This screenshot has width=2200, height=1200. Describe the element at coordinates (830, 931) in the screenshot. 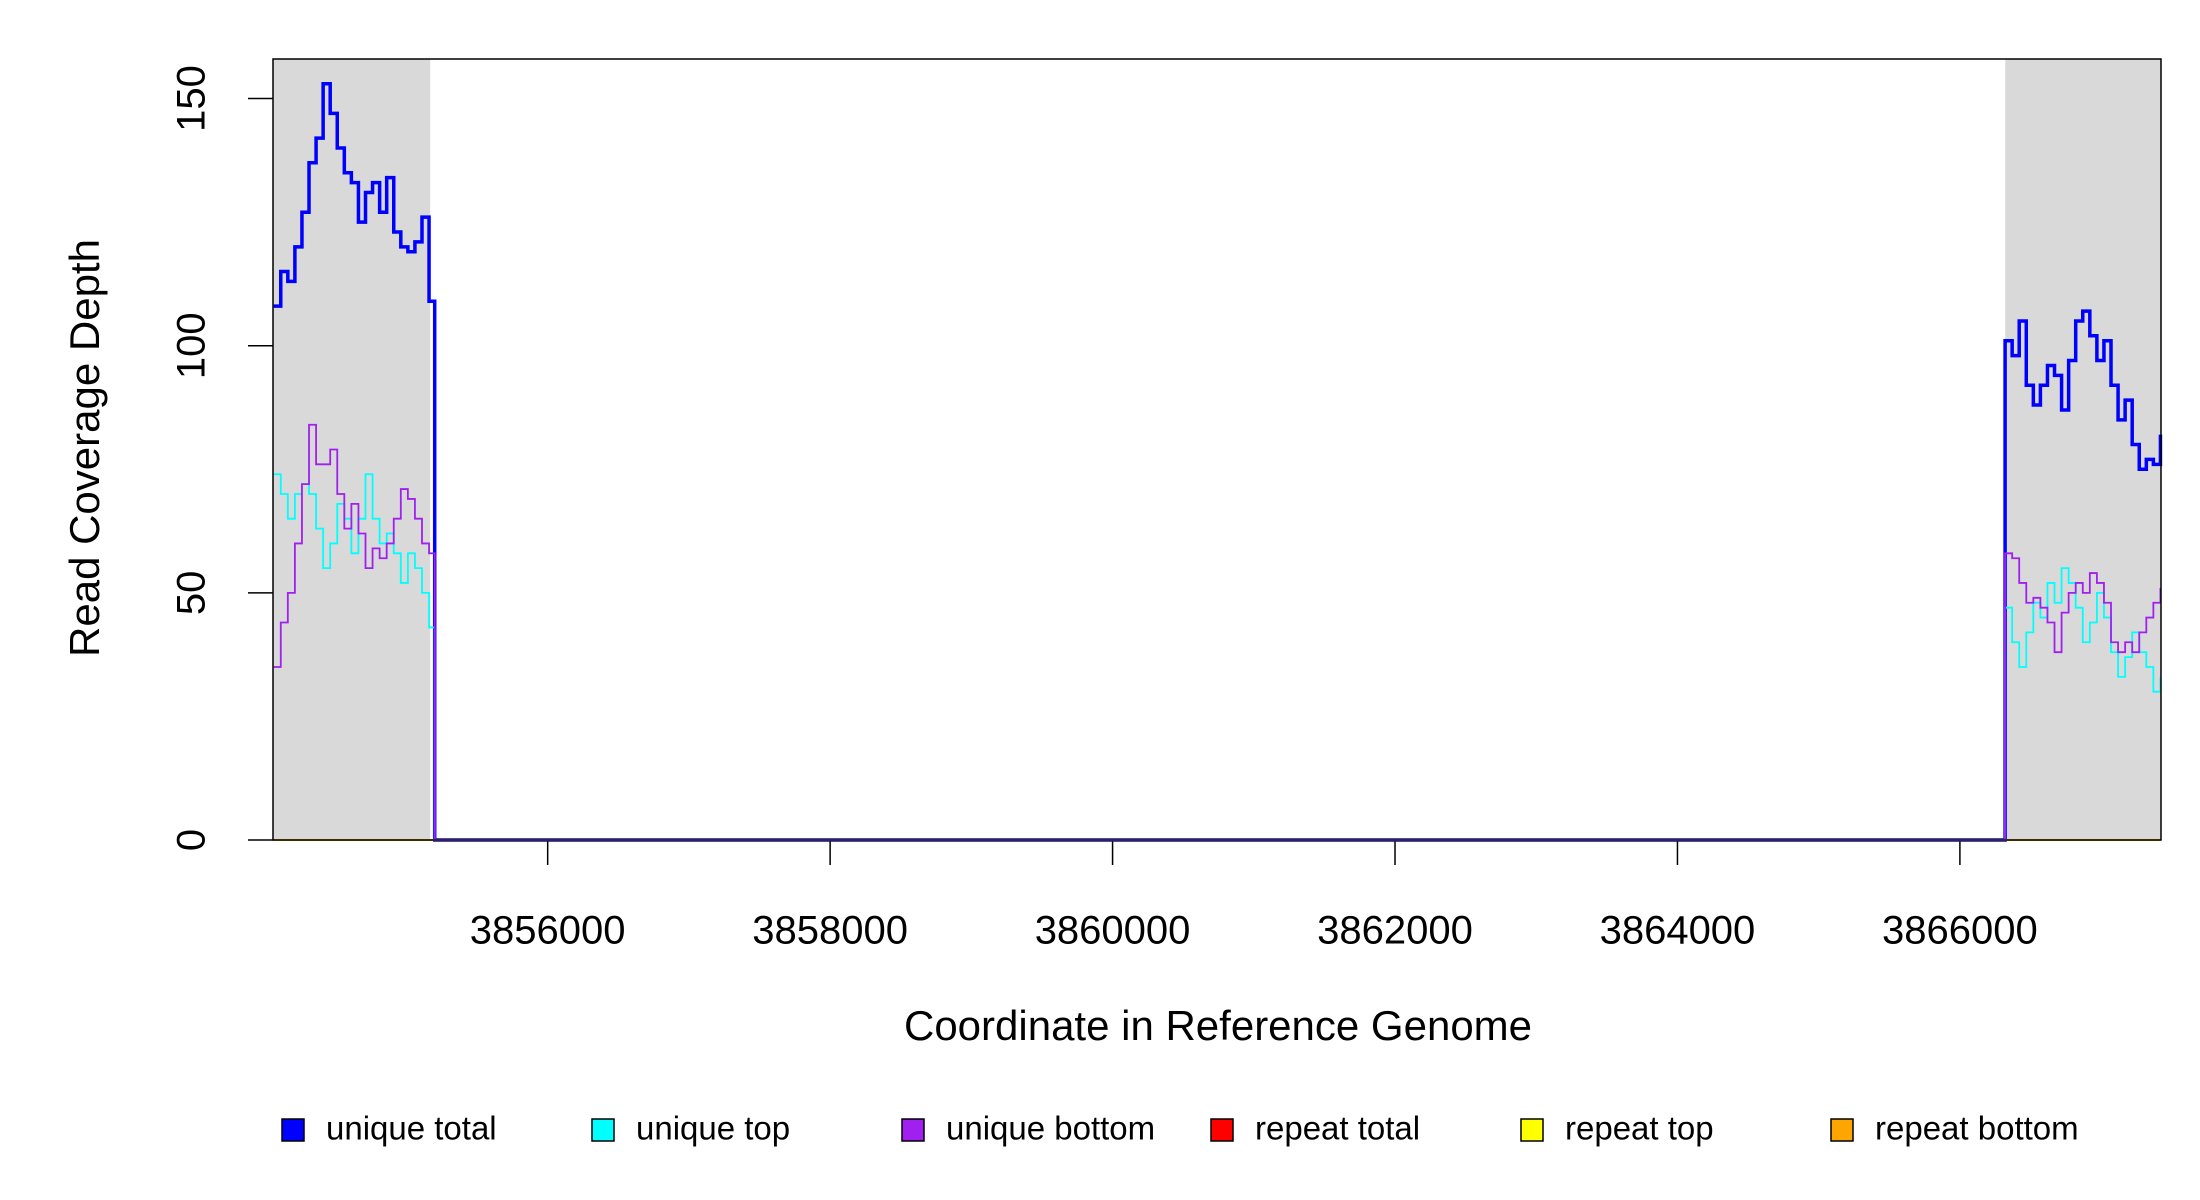

I see `x-tick-label: 3858000` at that location.